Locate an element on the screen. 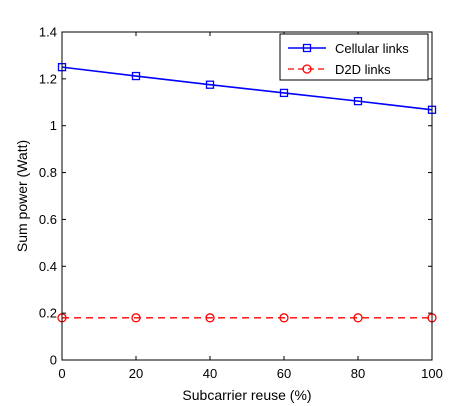  legend-marker-d2d is located at coordinates (307, 69).